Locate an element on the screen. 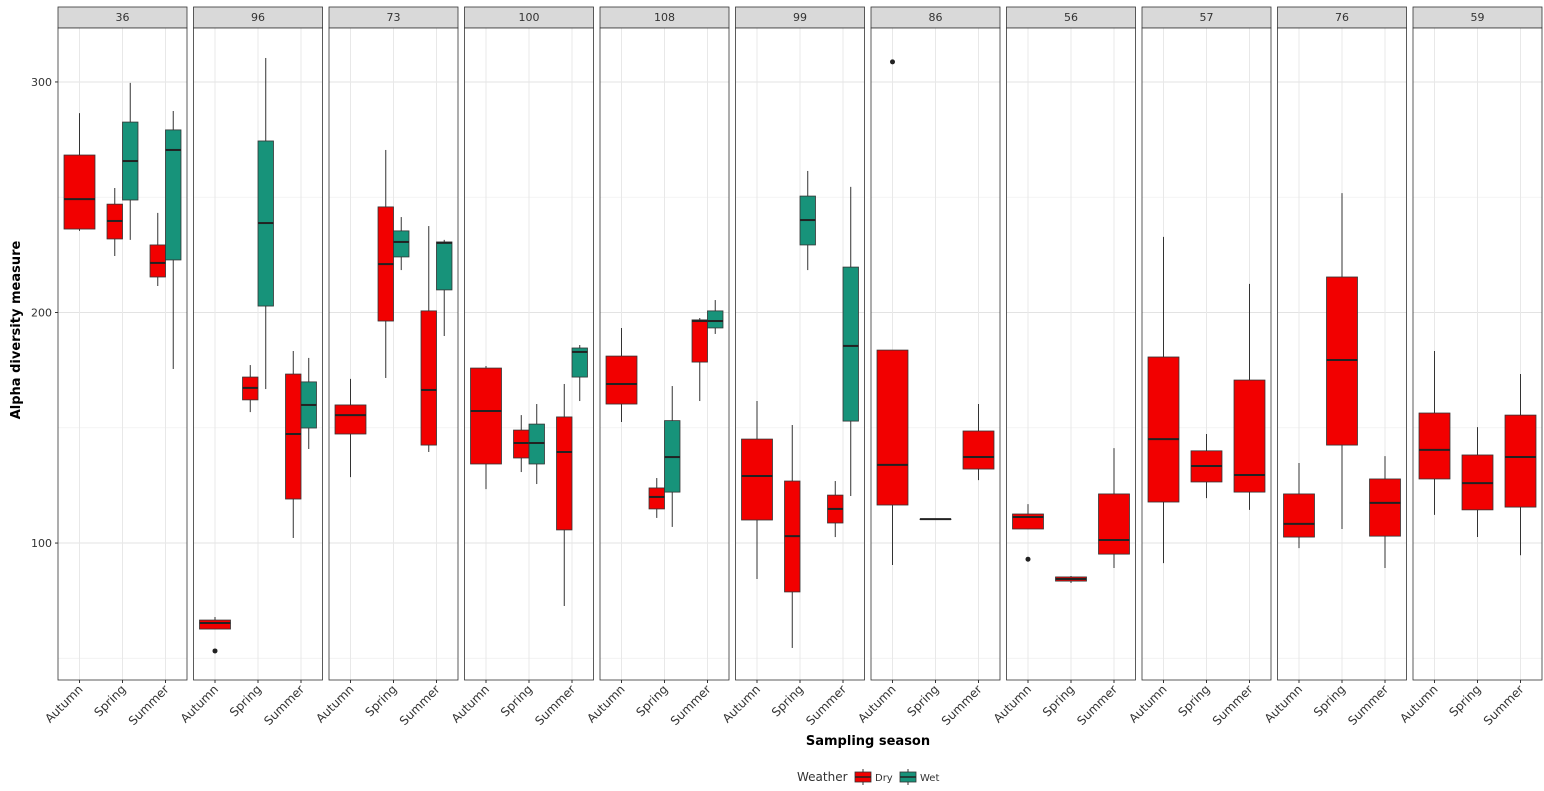  y-tick-label: 300 is located at coordinates (41, 82).